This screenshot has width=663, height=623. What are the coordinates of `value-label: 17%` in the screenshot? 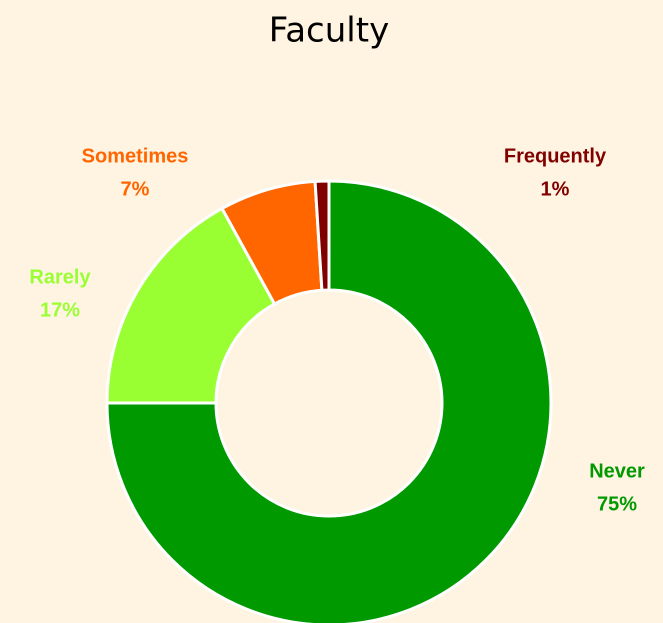 It's located at (60, 310).